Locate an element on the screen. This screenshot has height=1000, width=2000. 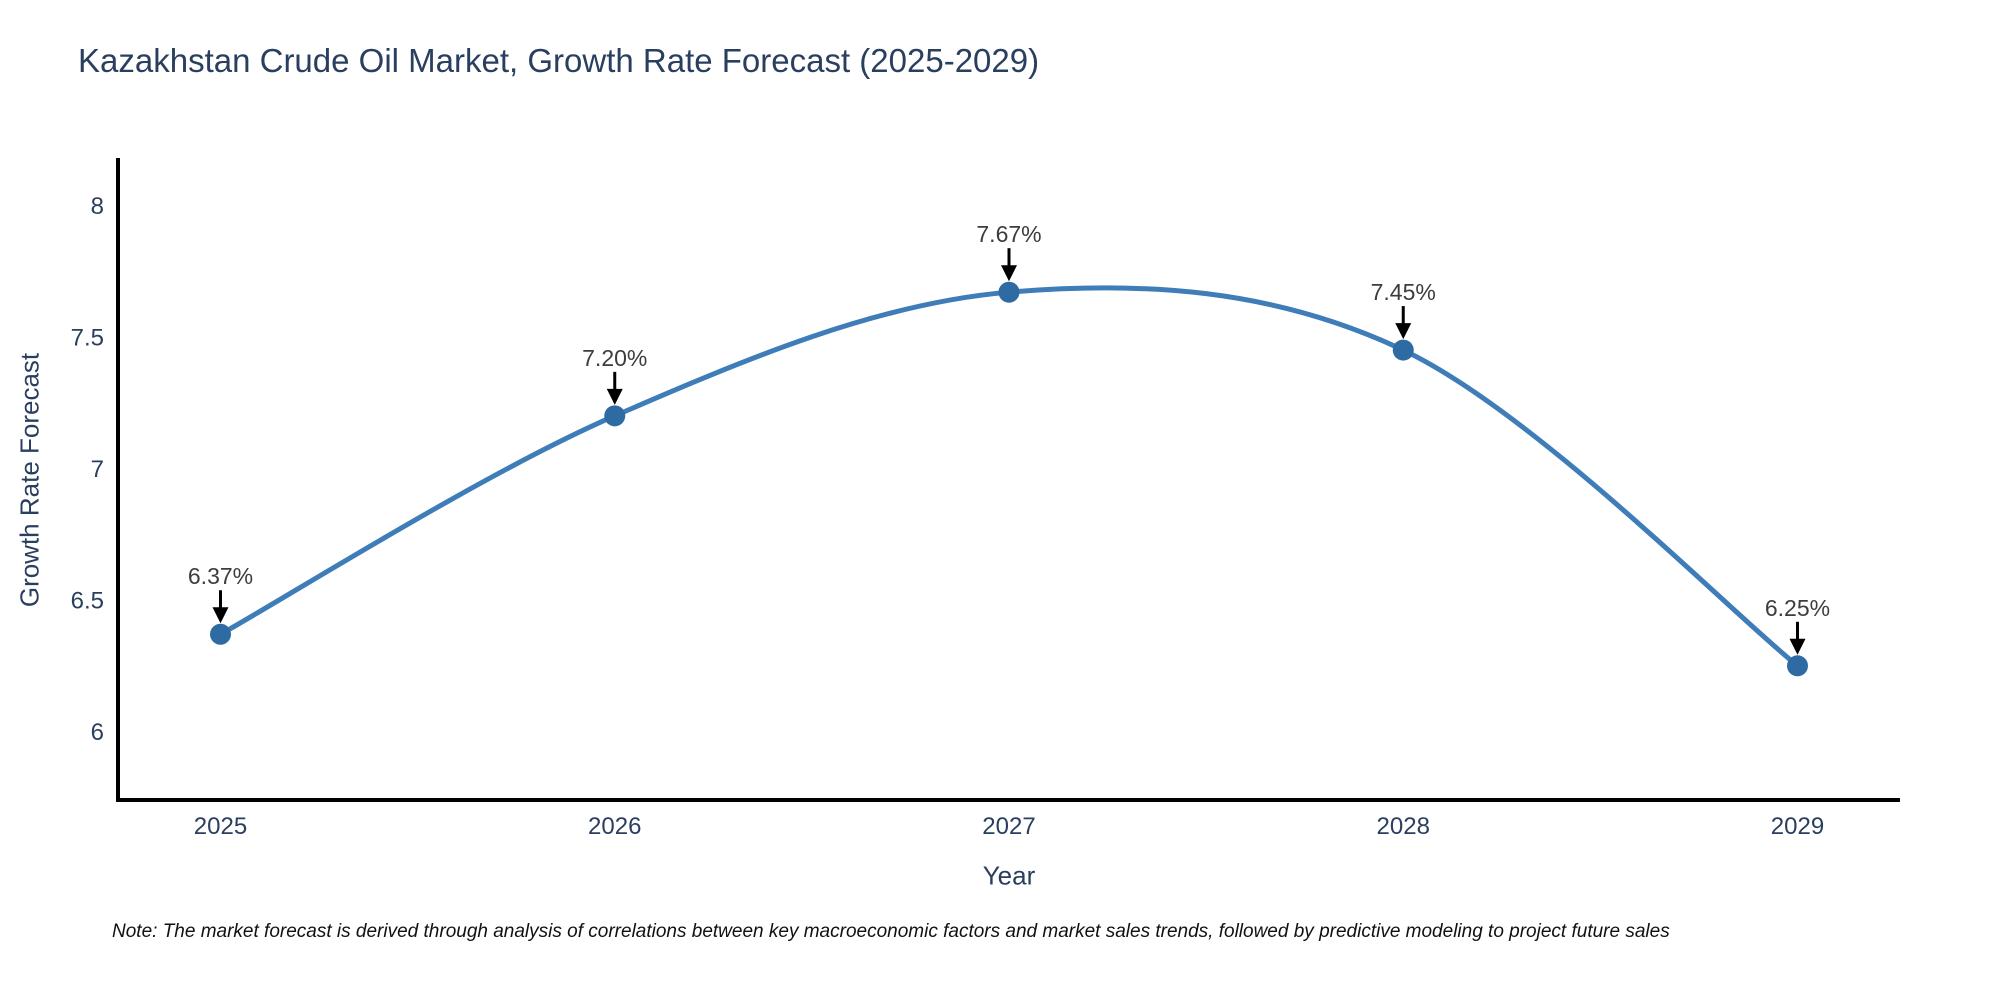
data-point-2025 is located at coordinates (221, 634).